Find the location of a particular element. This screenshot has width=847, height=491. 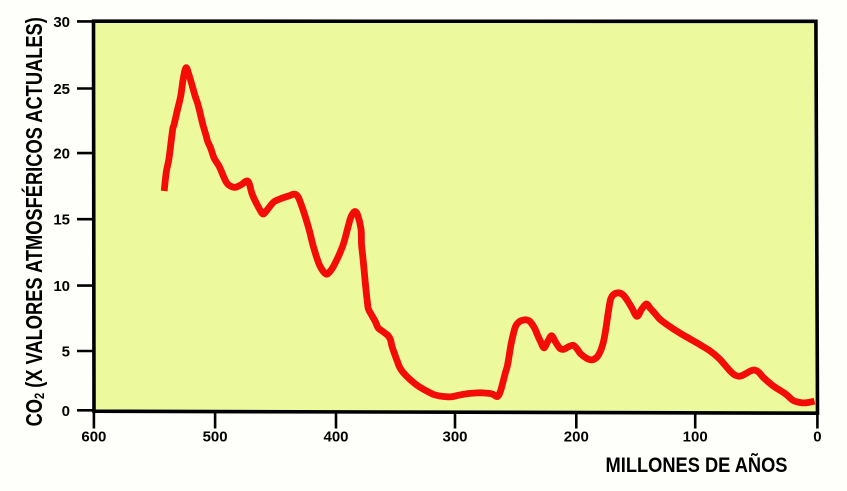

svg-text: 5 is located at coordinates (66, 352).